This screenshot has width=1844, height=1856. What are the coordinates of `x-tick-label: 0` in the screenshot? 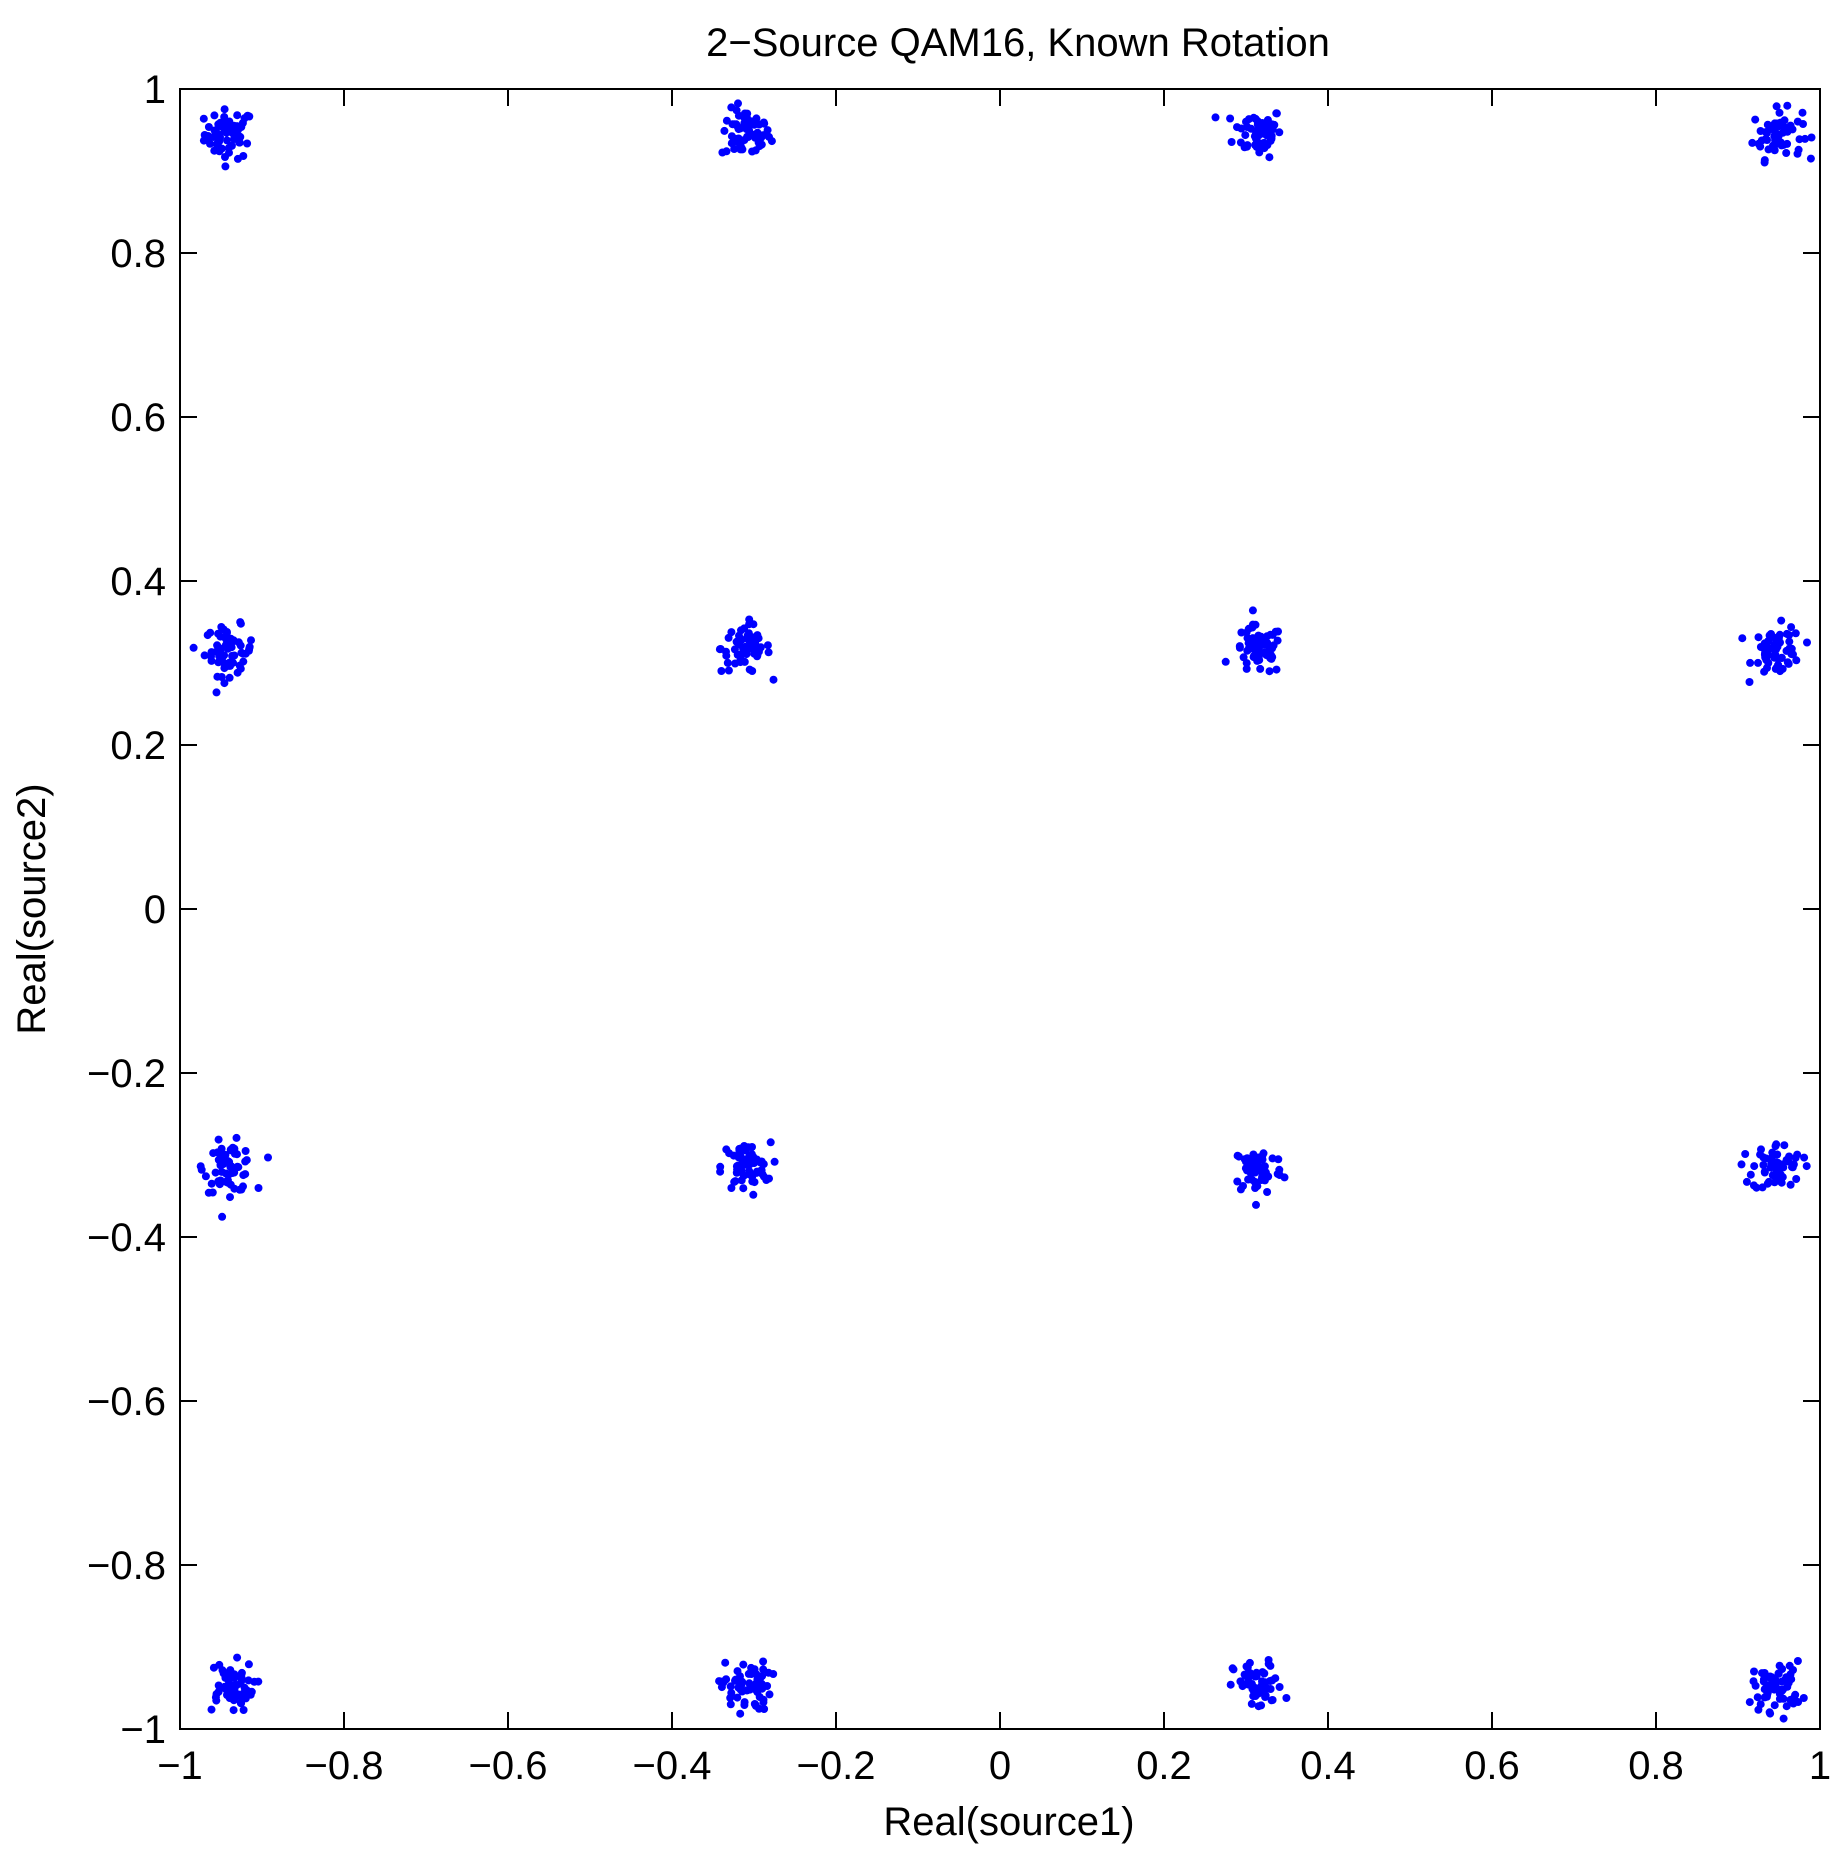 It's located at (1000, 1766).